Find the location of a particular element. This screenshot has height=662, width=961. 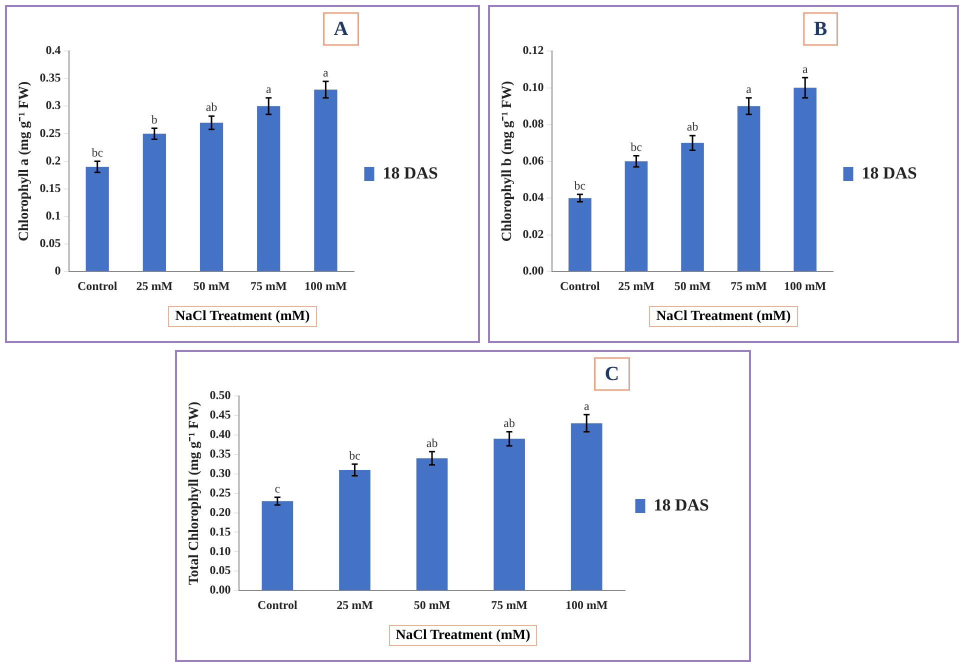

chart-title: B is located at coordinates (821, 29).